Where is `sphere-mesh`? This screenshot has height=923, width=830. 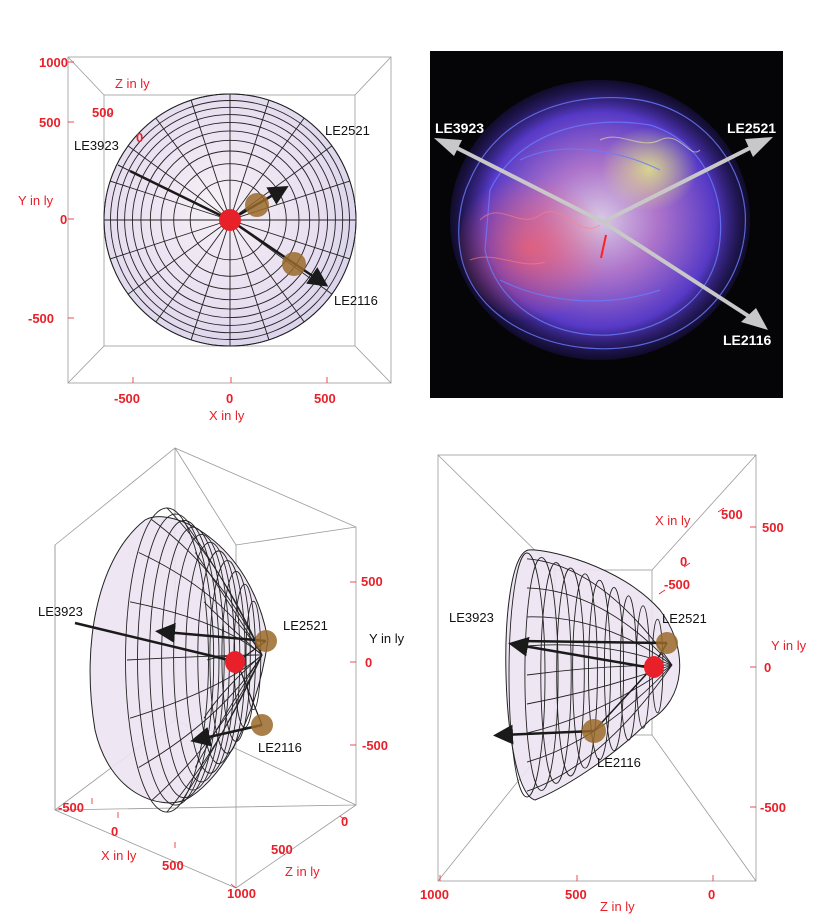 sphere-mesh is located at coordinates (230, 220).